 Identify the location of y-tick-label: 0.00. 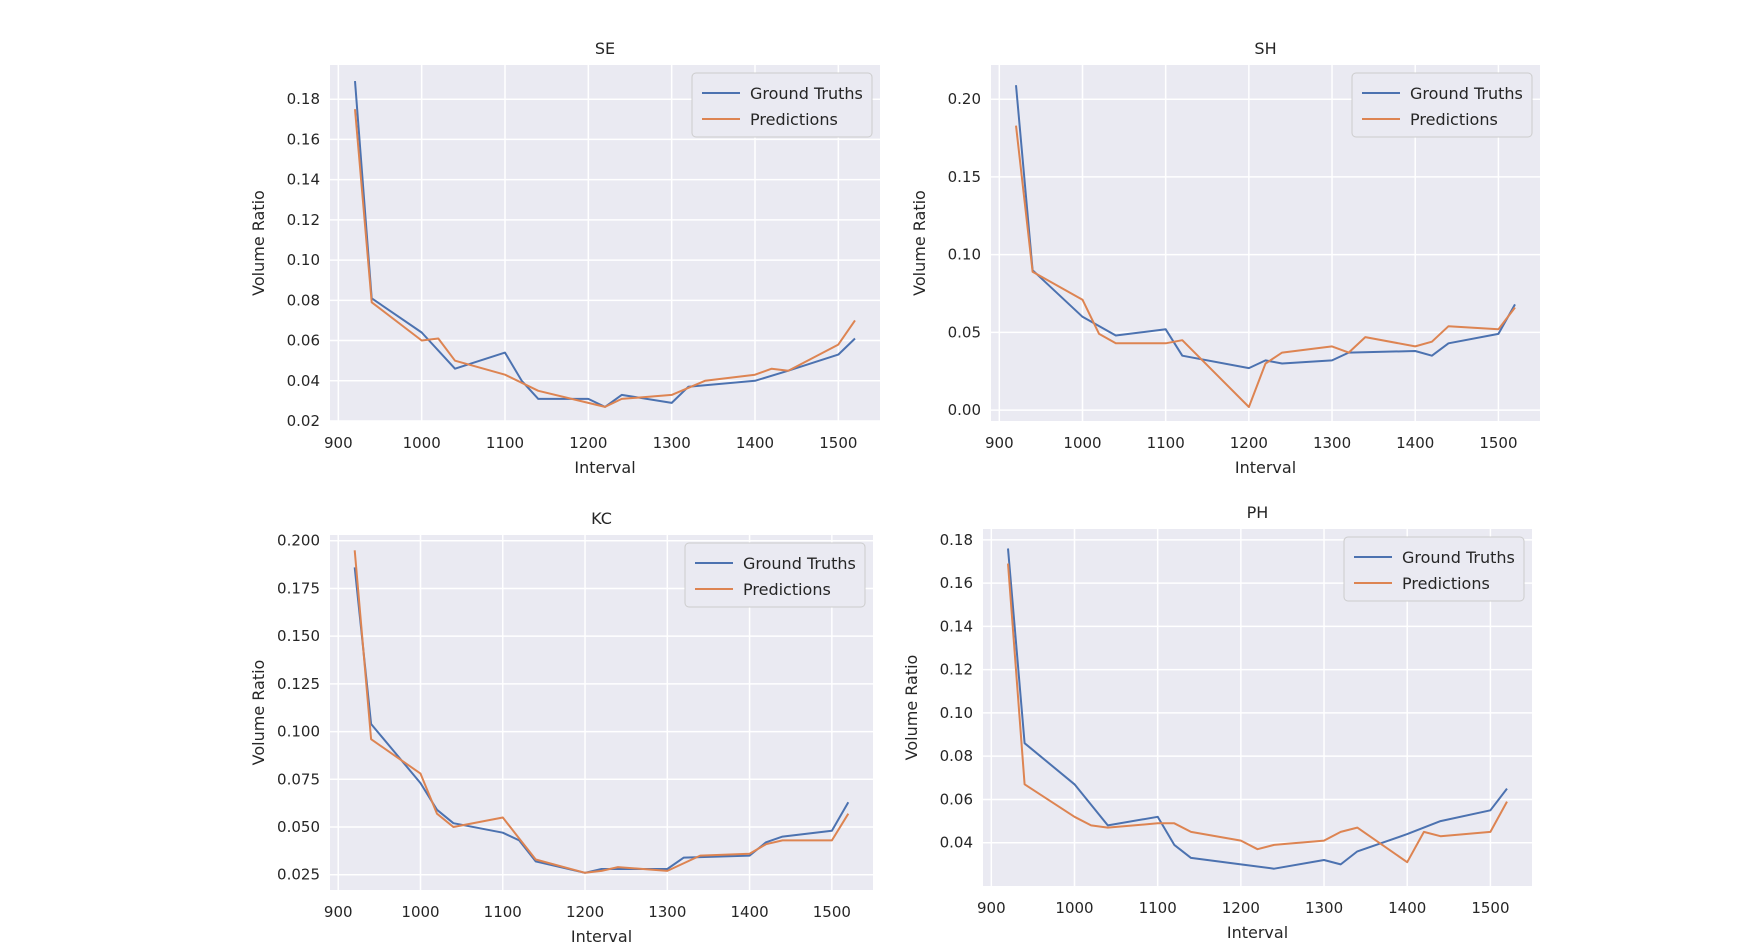
(964, 410).